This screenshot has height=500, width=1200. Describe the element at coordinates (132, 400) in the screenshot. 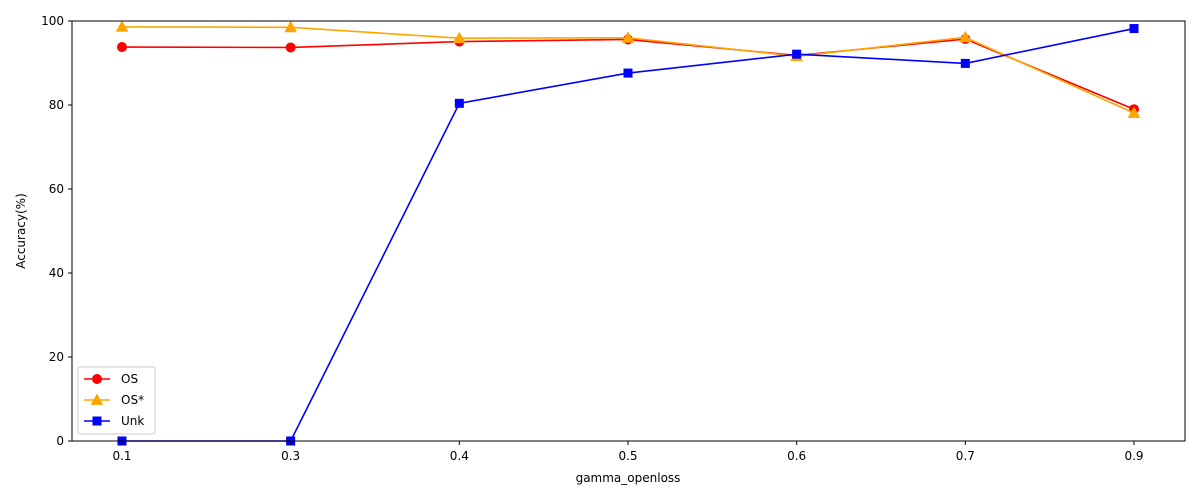

I see `legend-label-os: OS*` at that location.